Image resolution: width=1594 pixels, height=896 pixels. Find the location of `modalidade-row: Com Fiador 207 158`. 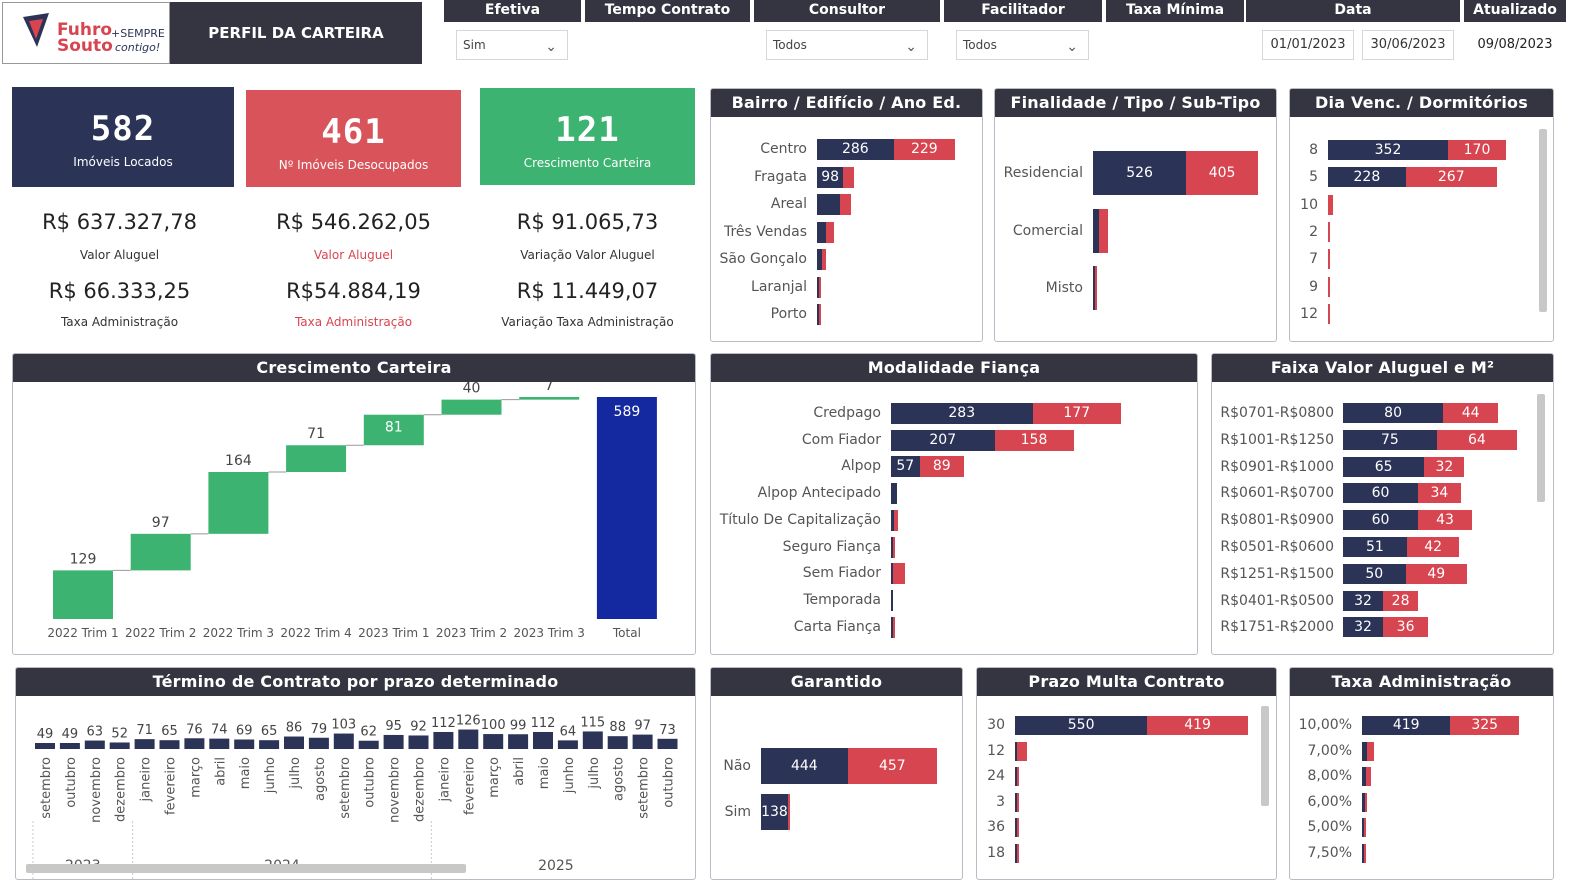

modalidade-row: Com Fiador 207 158 is located at coordinates (954, 440).